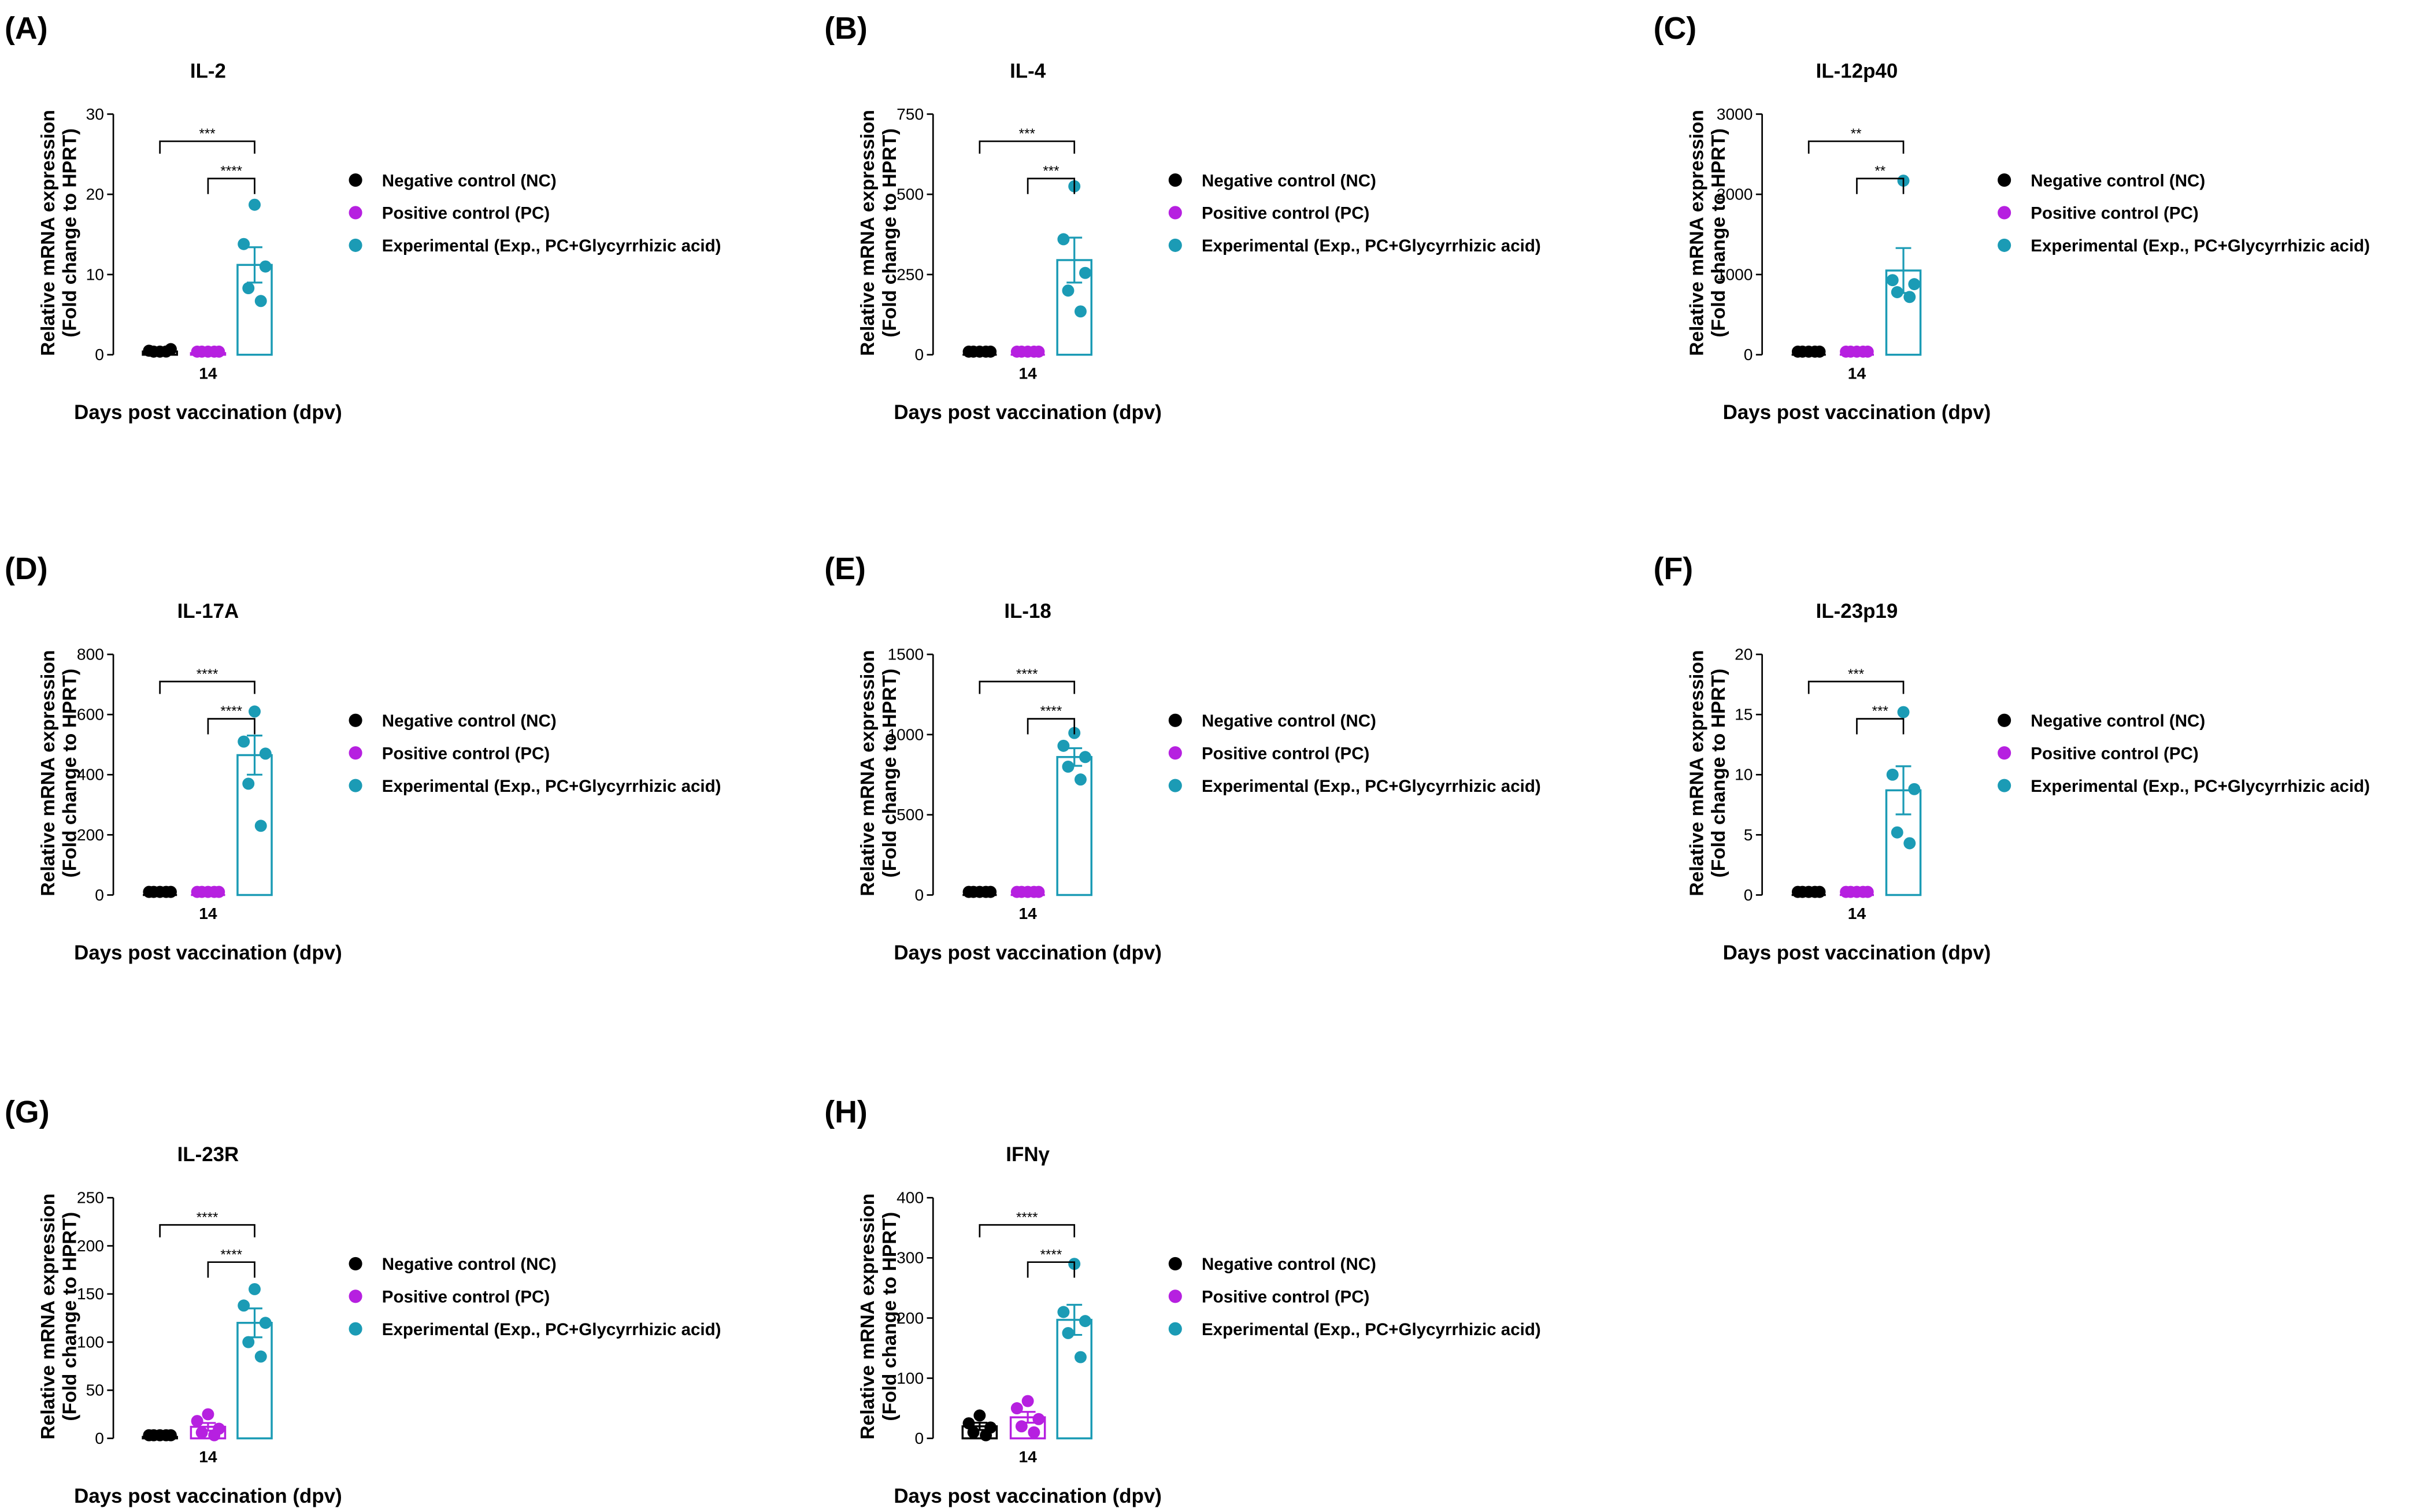  I want to click on y-tick-label: 2000, so click(1735, 194).